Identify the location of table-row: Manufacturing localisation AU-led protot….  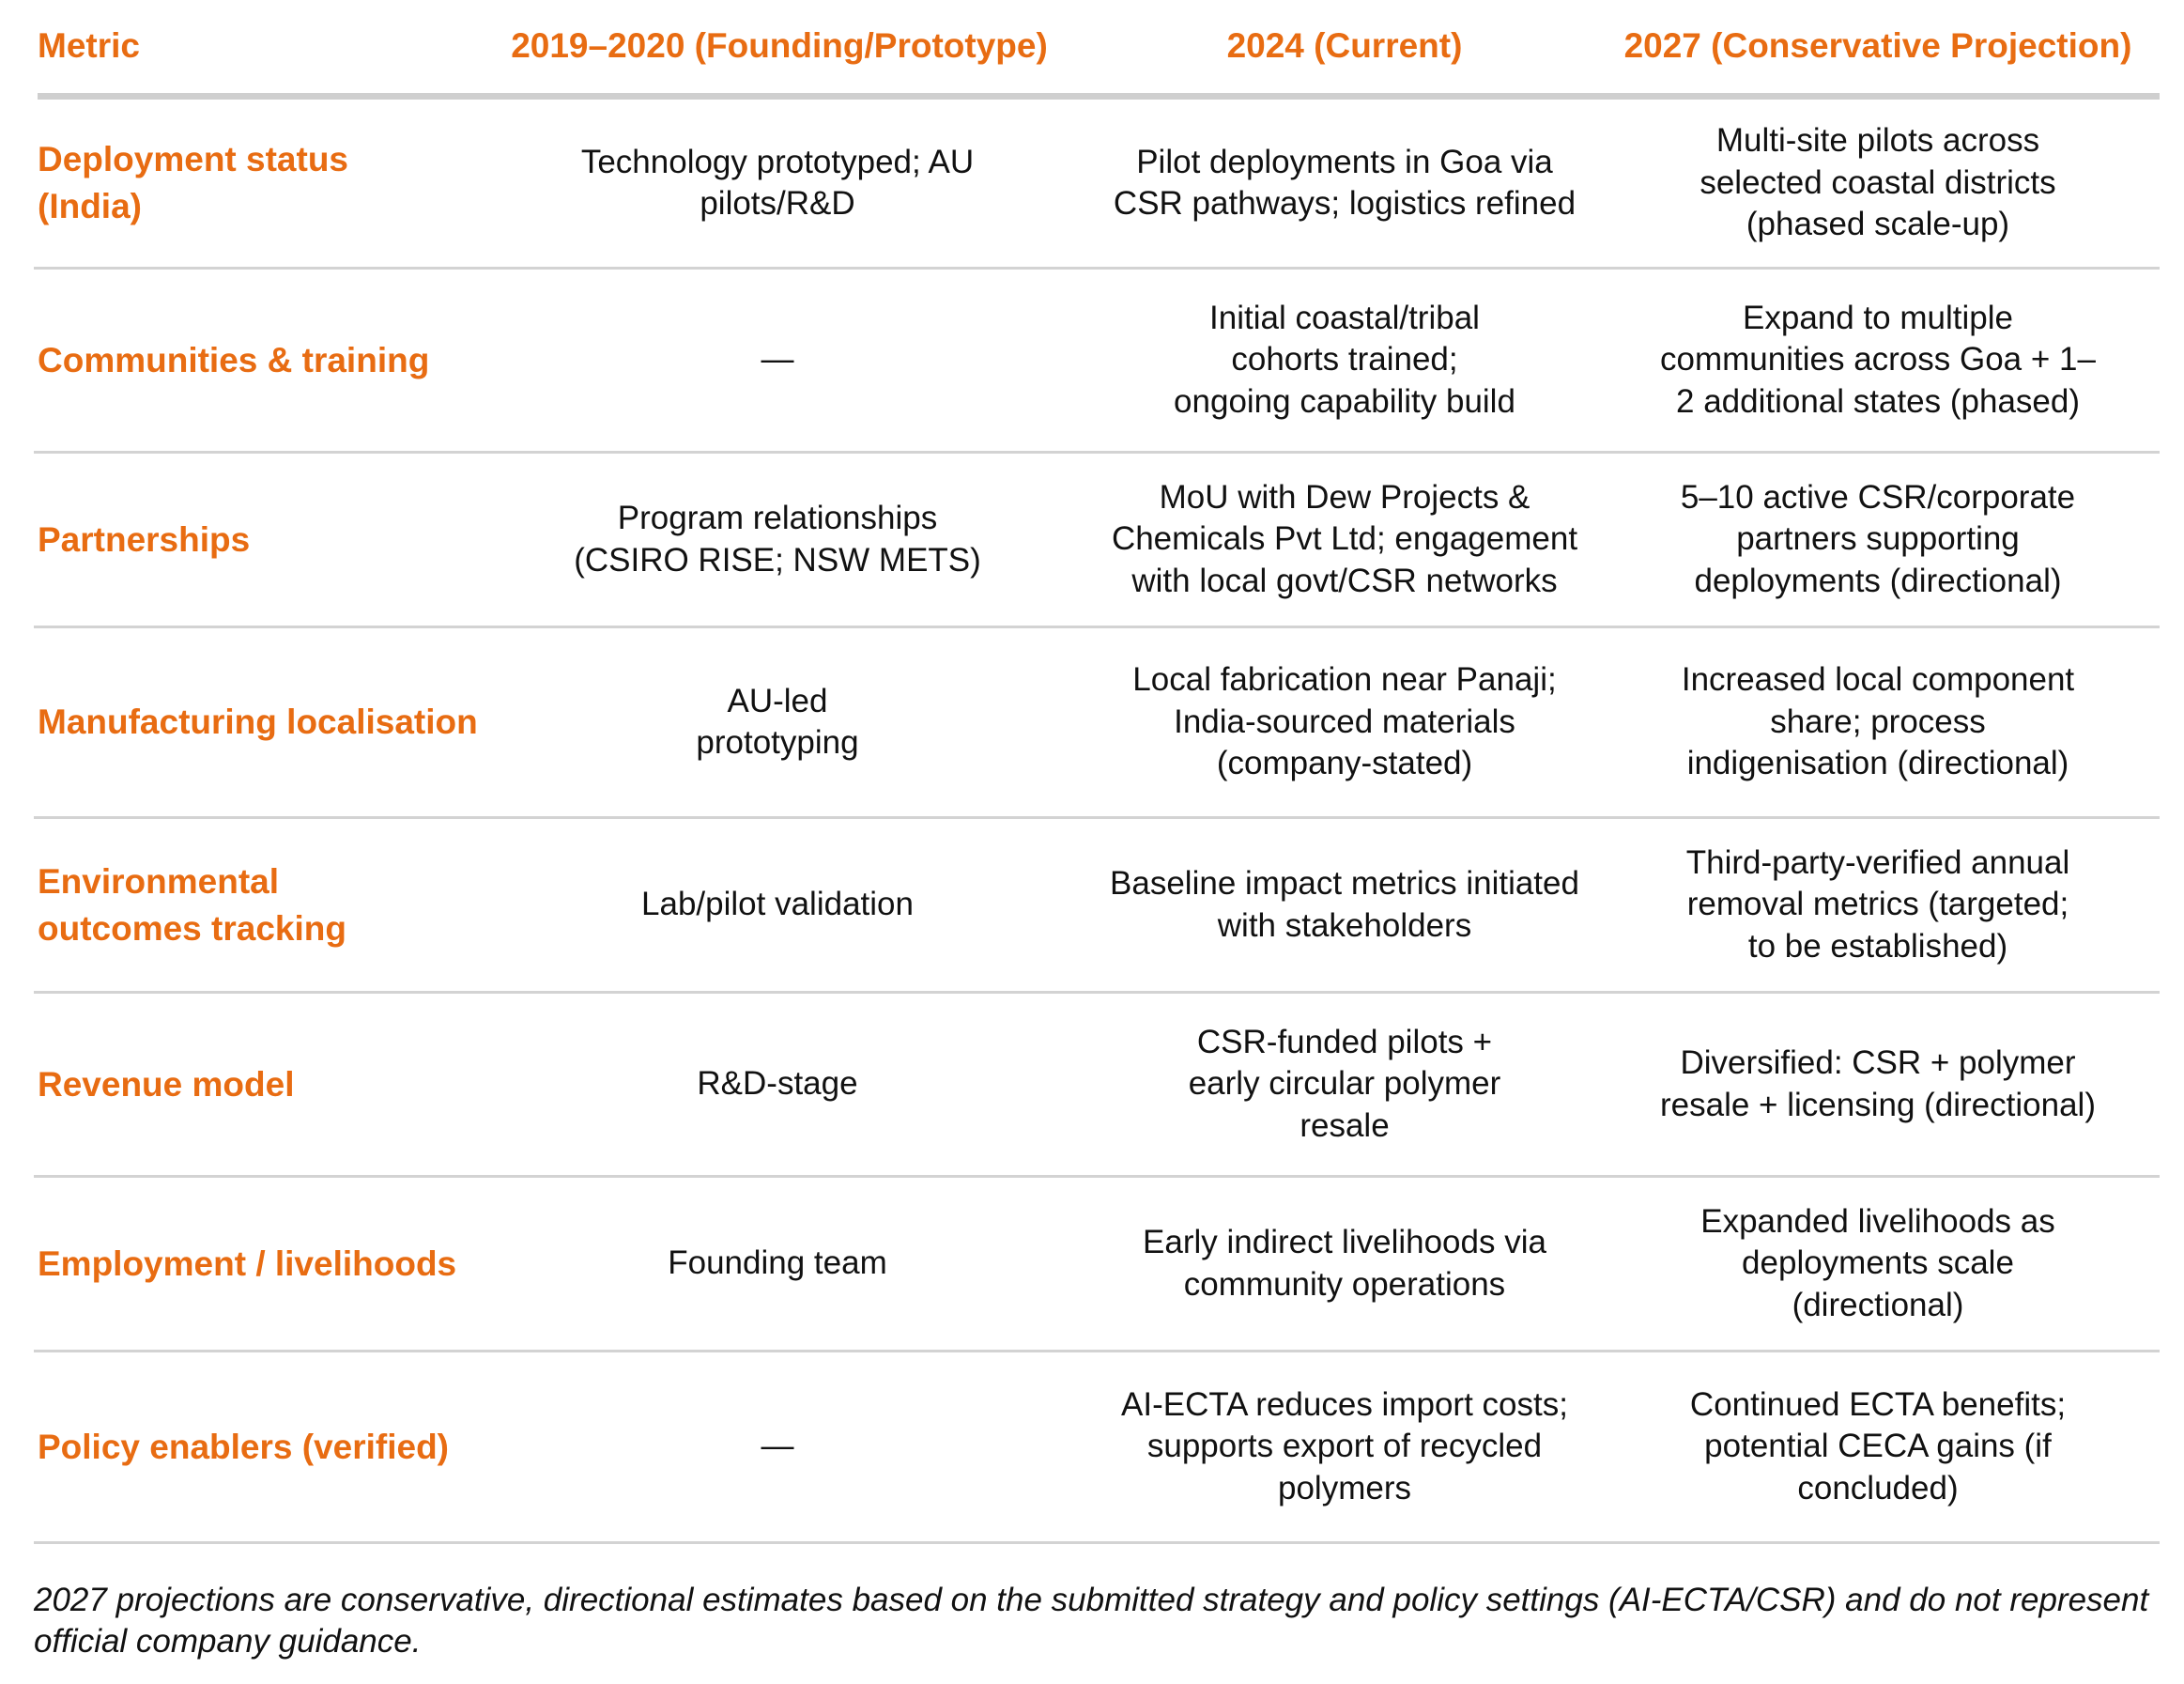
(1092, 722).